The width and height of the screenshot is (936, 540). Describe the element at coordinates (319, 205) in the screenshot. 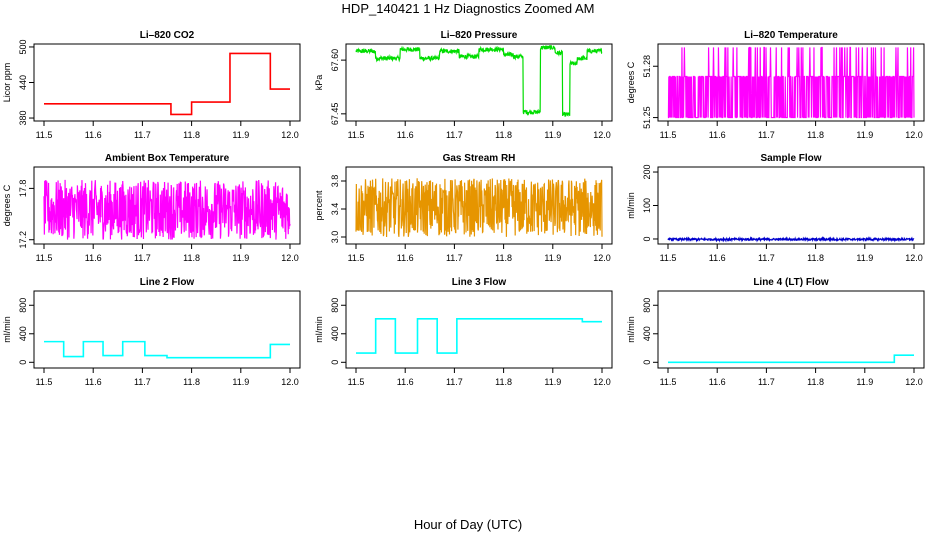

I see `y-axis-label: percent` at that location.